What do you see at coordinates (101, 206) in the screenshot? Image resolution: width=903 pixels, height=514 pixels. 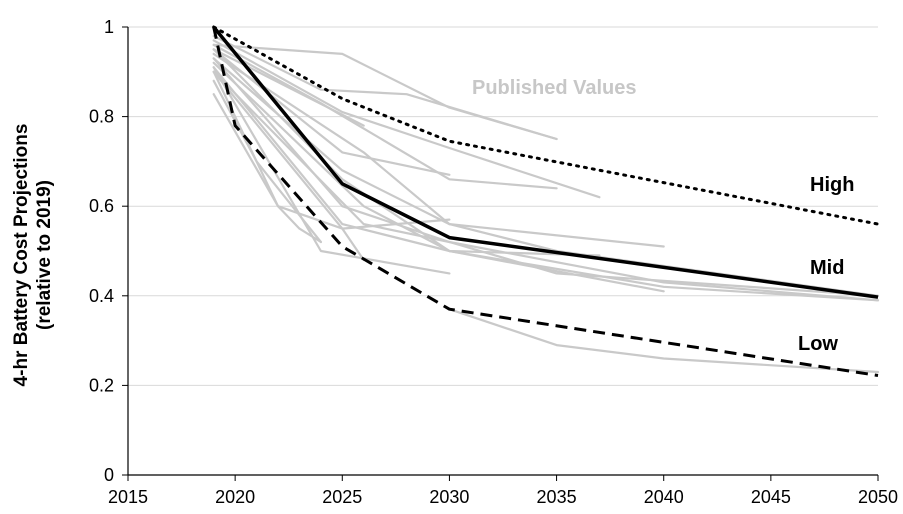 I see `y-tick-label-3: 0.6` at bounding box center [101, 206].